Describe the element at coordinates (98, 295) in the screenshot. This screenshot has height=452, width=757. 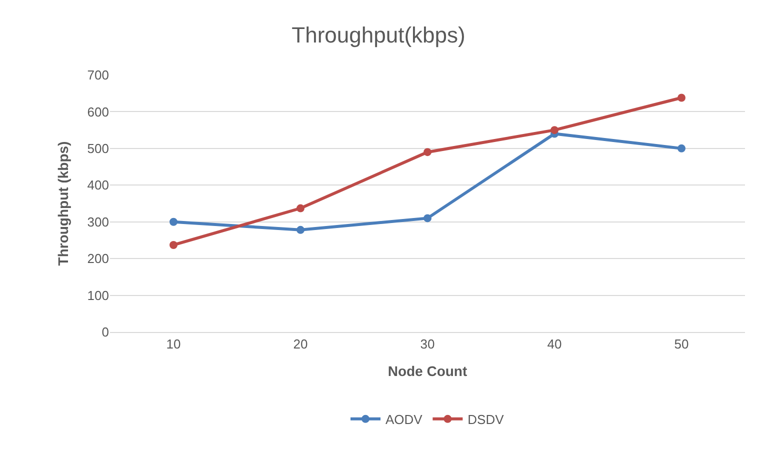
I see `y-tick-label: 100` at that location.